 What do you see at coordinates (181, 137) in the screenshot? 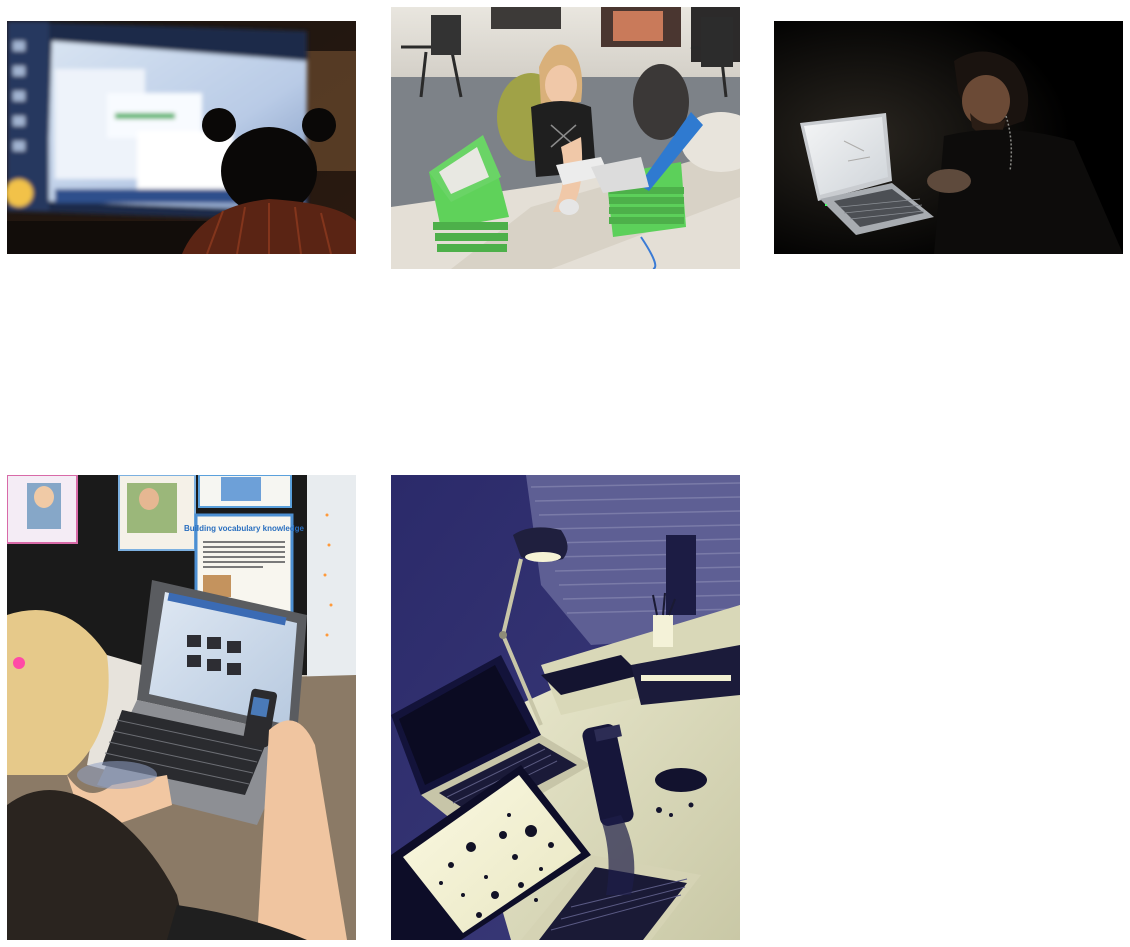
I see `photo-monitor-silhouette` at bounding box center [181, 137].